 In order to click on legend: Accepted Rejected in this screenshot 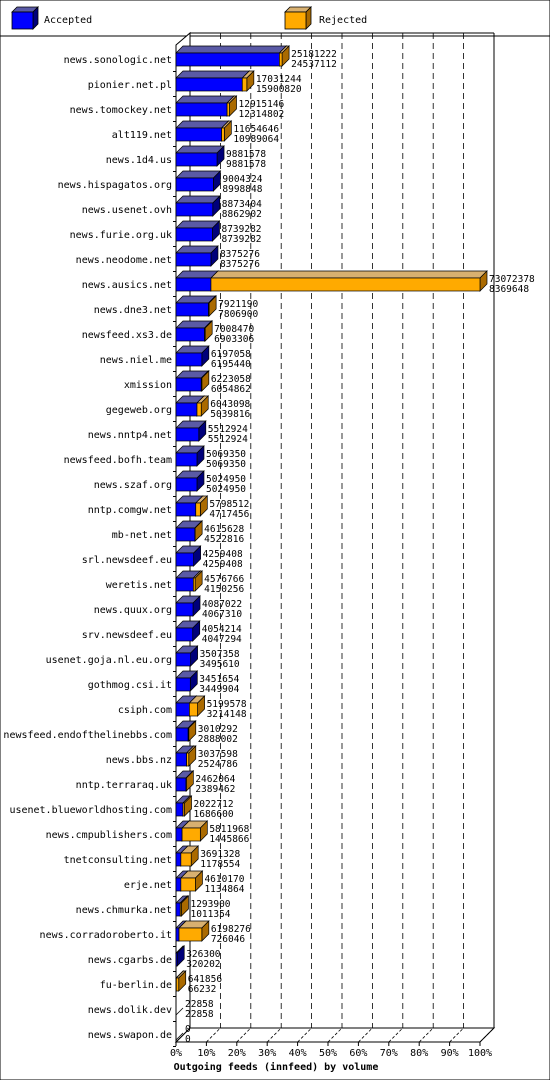, I will do `click(189, 18)`.